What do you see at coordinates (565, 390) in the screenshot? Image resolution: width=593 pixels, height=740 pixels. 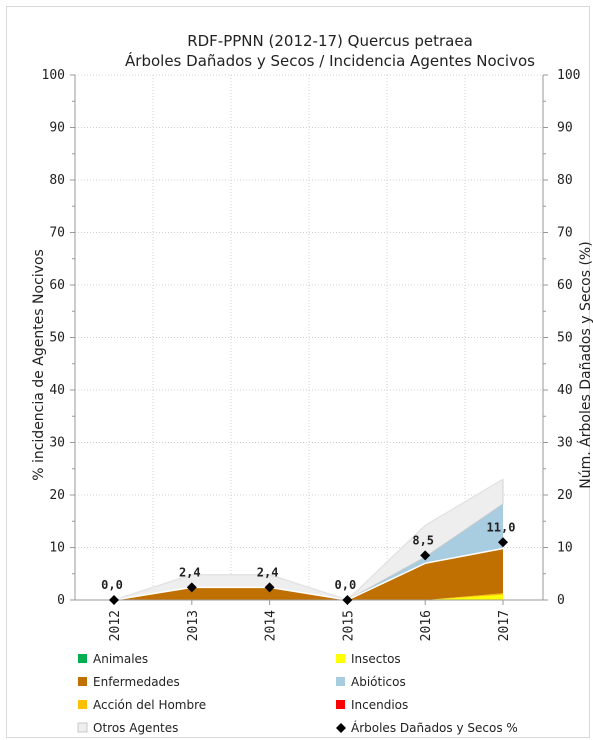 I see `y2-tick-label: 40` at bounding box center [565, 390].